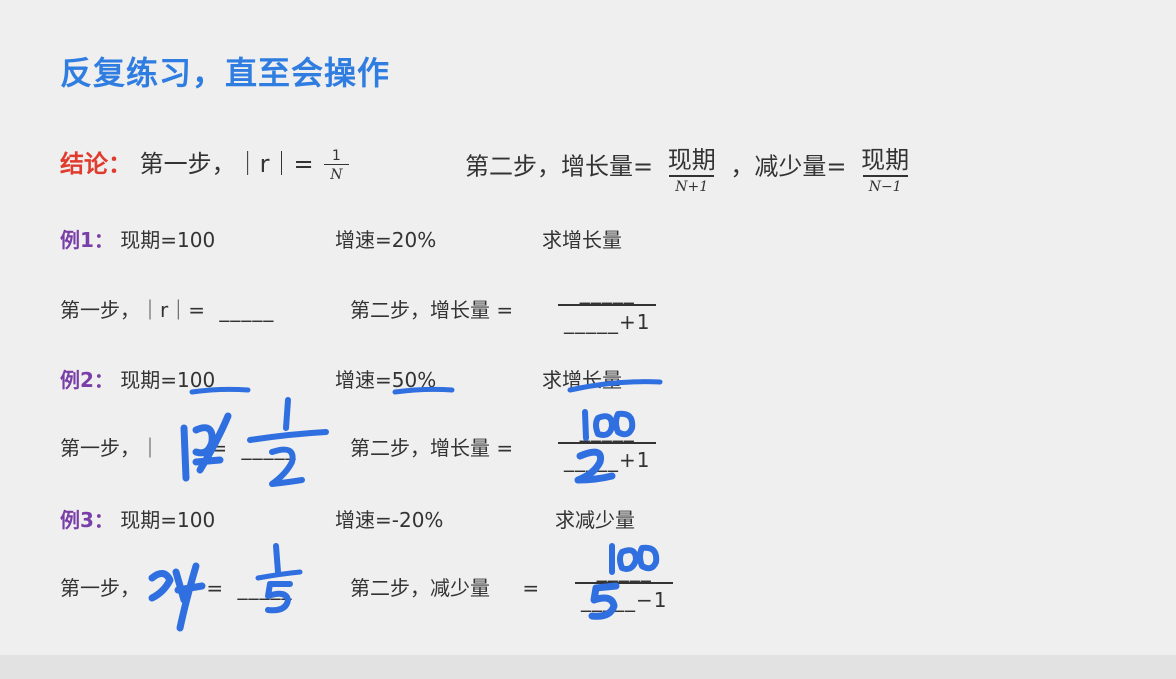 Image resolution: width=1176 pixels, height=679 pixels. What do you see at coordinates (386, 380) in the screenshot?
I see `example2-rate: 增速=50%` at bounding box center [386, 380].